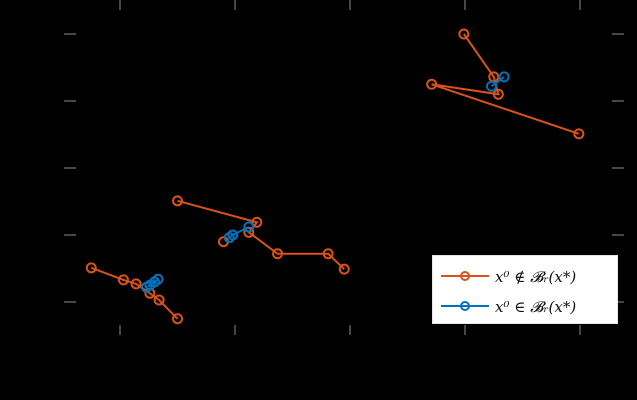 The image size is (637, 400). I want to click on legend-item-not-in-ball: x⁰ ∉ 𝓑ᵣ(x*), so click(525, 277).